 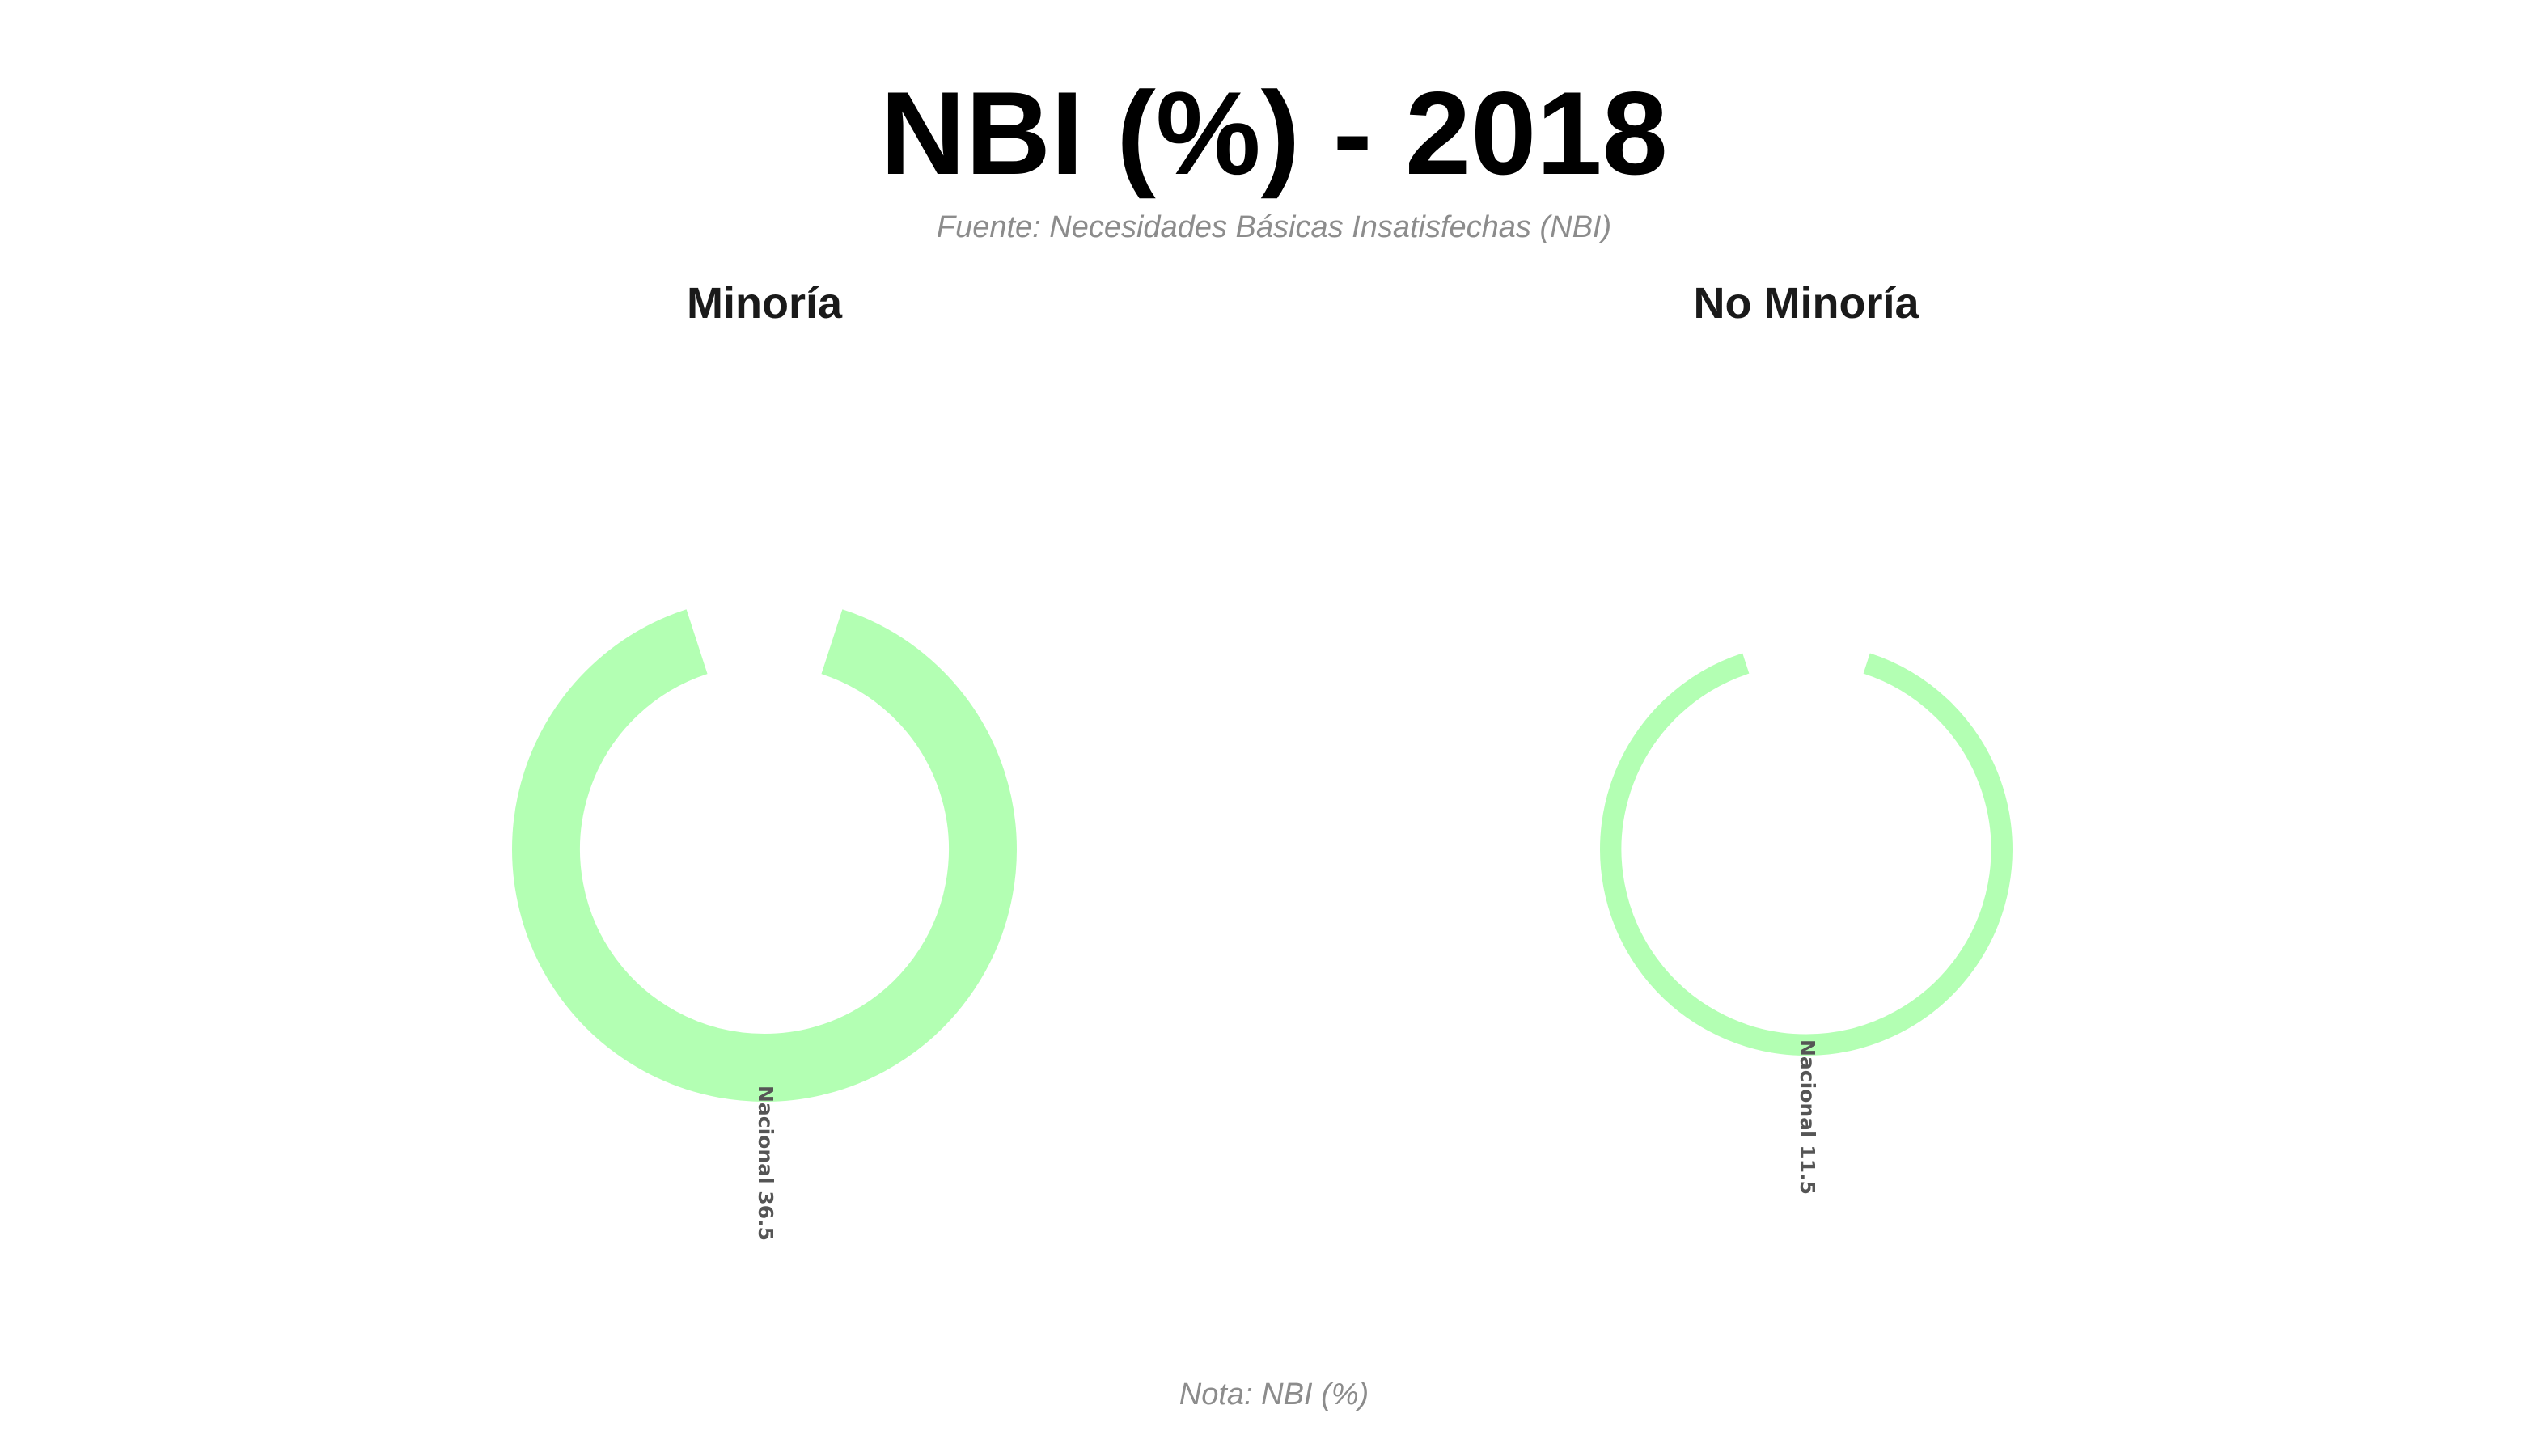 I want to click on panel-minoria: Minoría Nacional 36.5, so click(x=764, y=760).